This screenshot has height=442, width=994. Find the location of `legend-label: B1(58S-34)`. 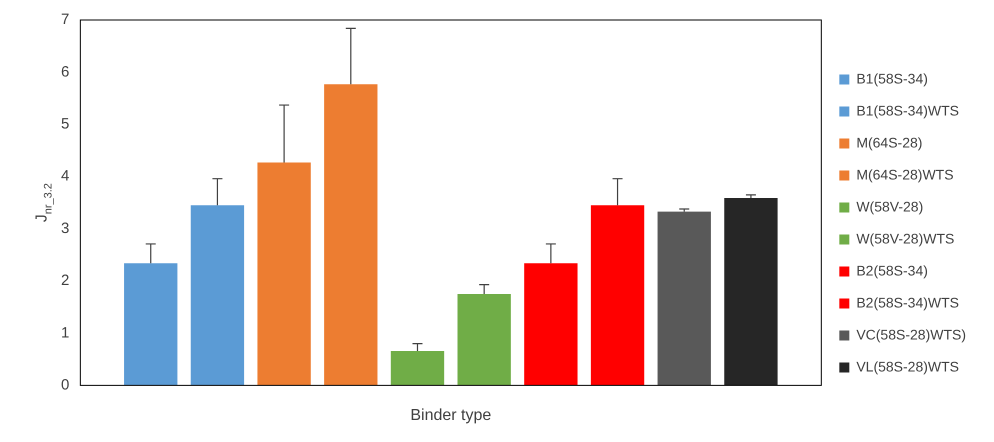

legend-label: B1(58S-34) is located at coordinates (892, 78).